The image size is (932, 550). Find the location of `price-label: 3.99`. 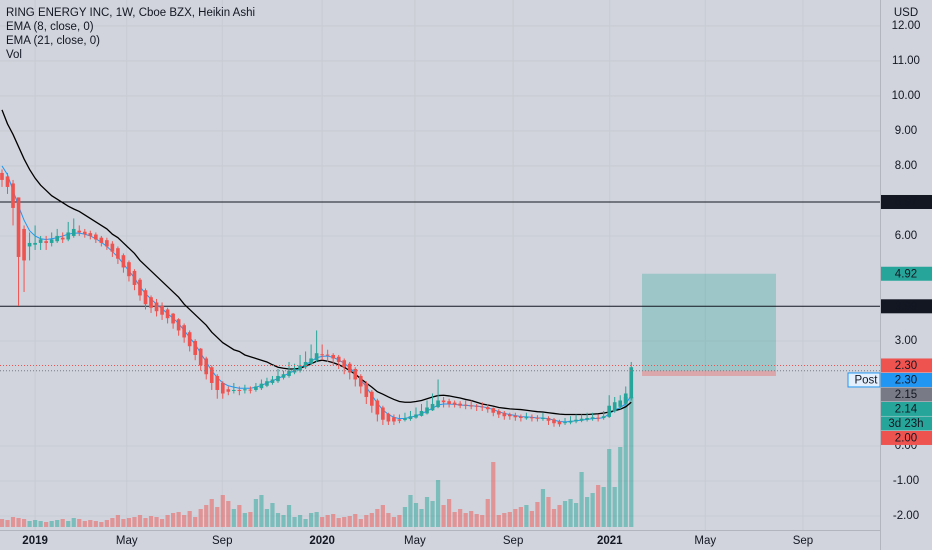

price-label: 3.99 is located at coordinates (906, 307).